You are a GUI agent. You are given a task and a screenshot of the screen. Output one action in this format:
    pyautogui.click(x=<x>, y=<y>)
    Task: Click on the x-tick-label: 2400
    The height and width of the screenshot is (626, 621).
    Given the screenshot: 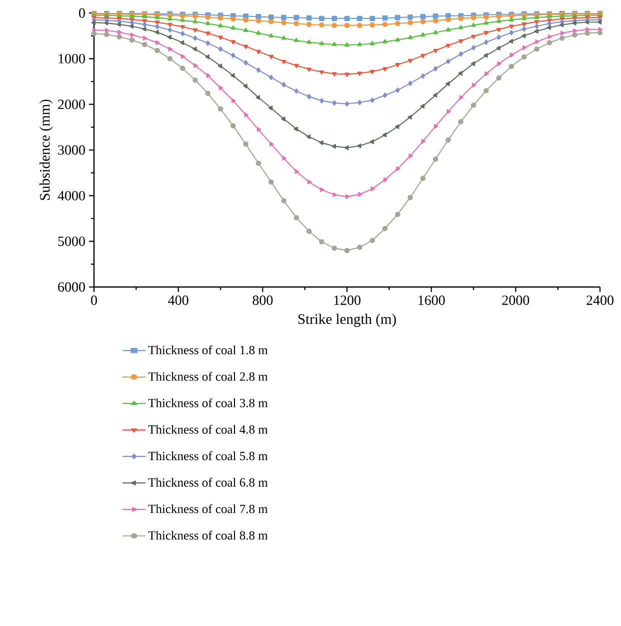 What is the action you would take?
    pyautogui.click(x=600, y=300)
    